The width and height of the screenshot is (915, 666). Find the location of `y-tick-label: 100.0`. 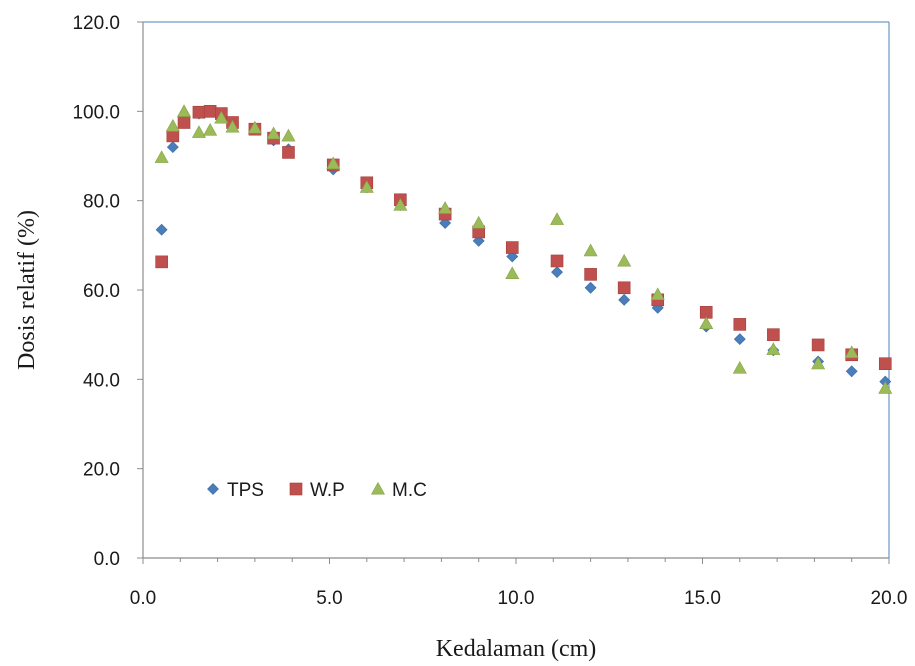

y-tick-label: 100.0 is located at coordinates (96, 112).